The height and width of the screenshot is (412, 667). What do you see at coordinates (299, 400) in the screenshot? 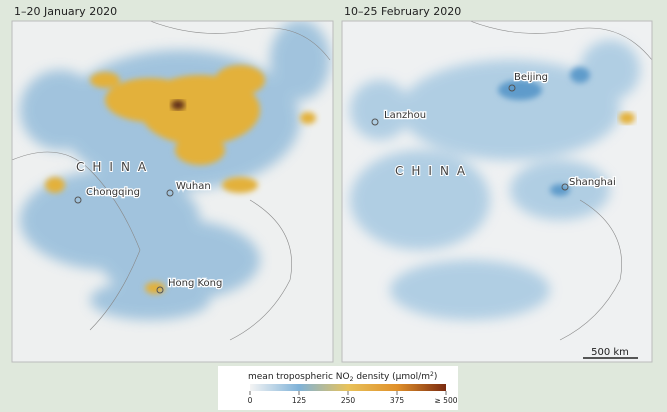
I see `tick-label: 125` at bounding box center [299, 400].